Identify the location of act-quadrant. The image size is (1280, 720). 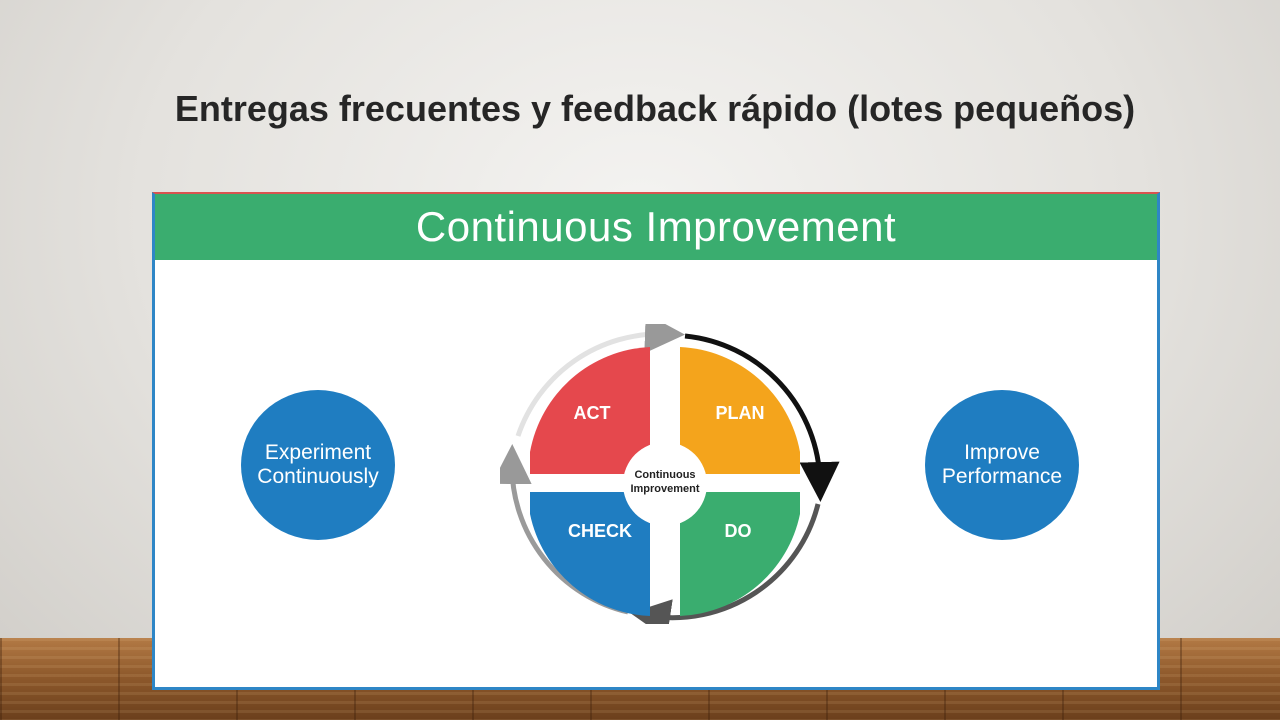
(590, 410).